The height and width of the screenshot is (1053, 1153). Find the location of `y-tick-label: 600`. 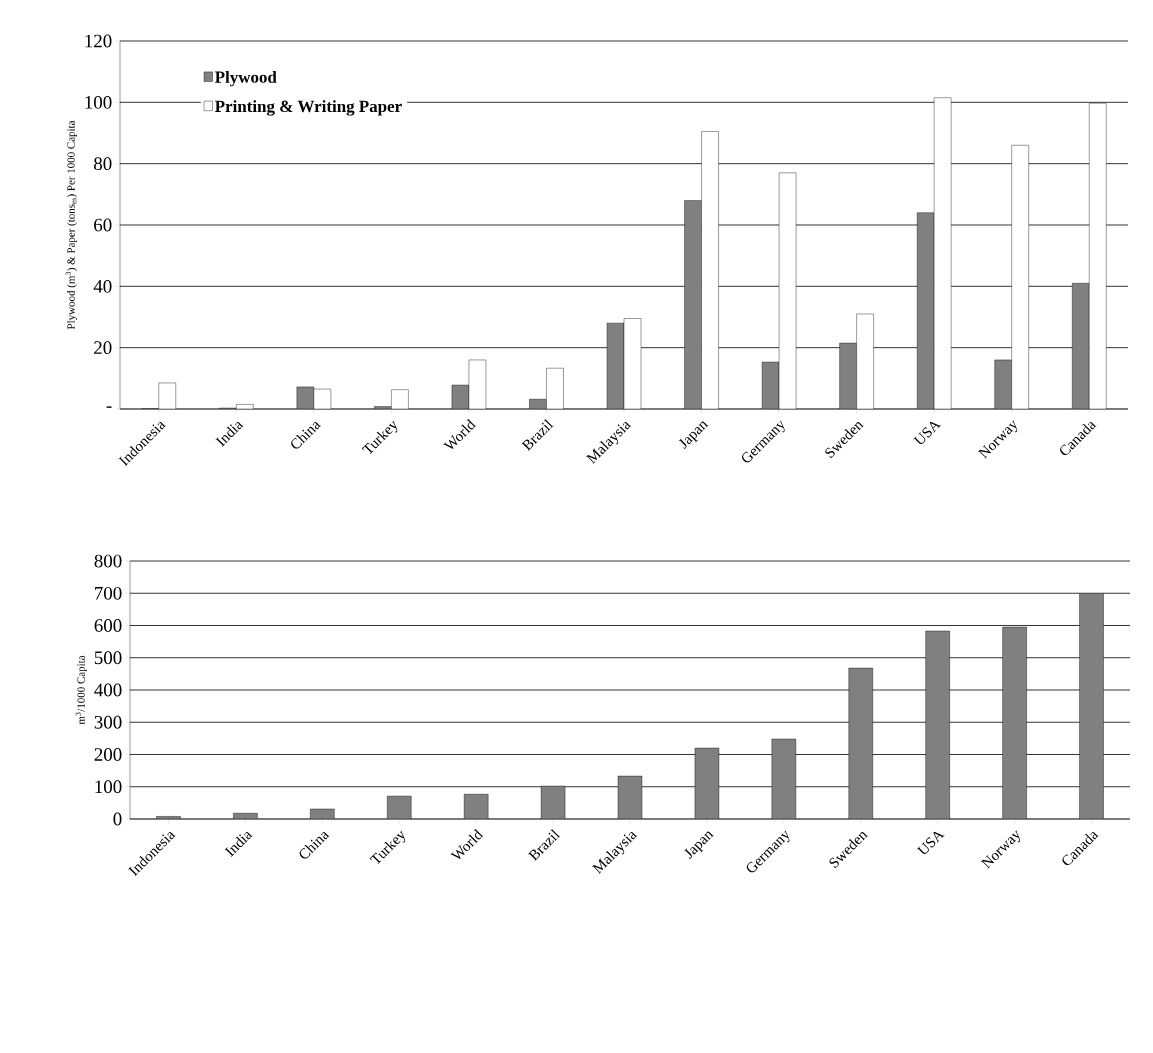

y-tick-label: 600 is located at coordinates (108, 625).